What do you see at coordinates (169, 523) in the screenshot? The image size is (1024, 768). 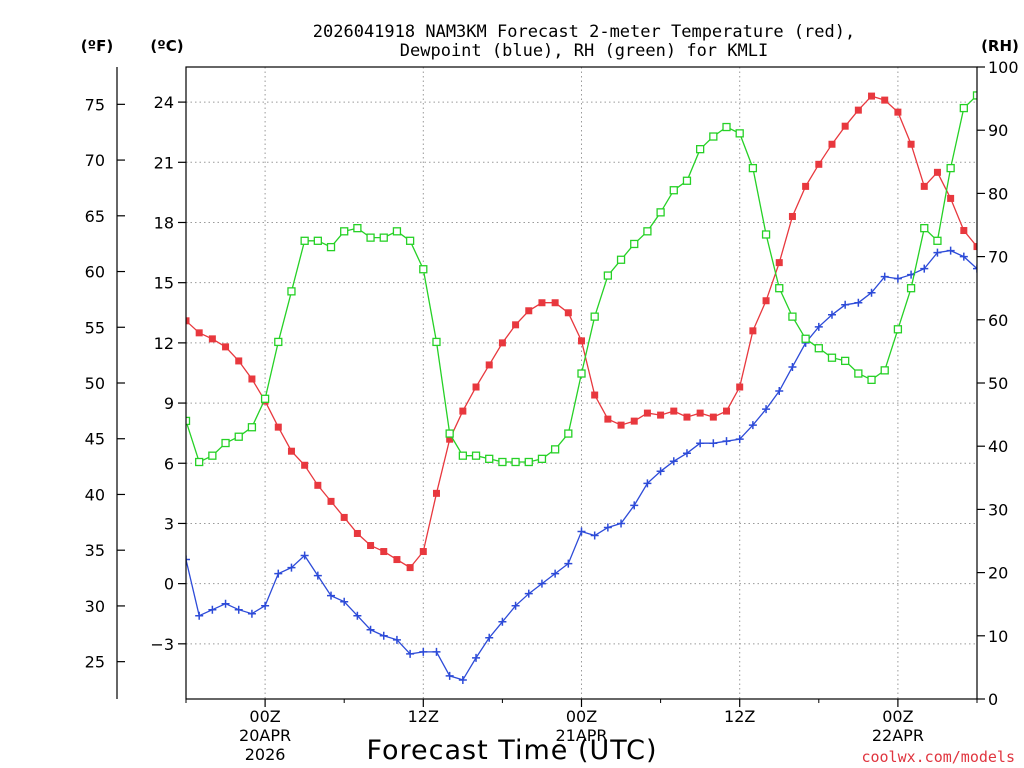 I see `celsius-tick-label: 3` at bounding box center [169, 523].